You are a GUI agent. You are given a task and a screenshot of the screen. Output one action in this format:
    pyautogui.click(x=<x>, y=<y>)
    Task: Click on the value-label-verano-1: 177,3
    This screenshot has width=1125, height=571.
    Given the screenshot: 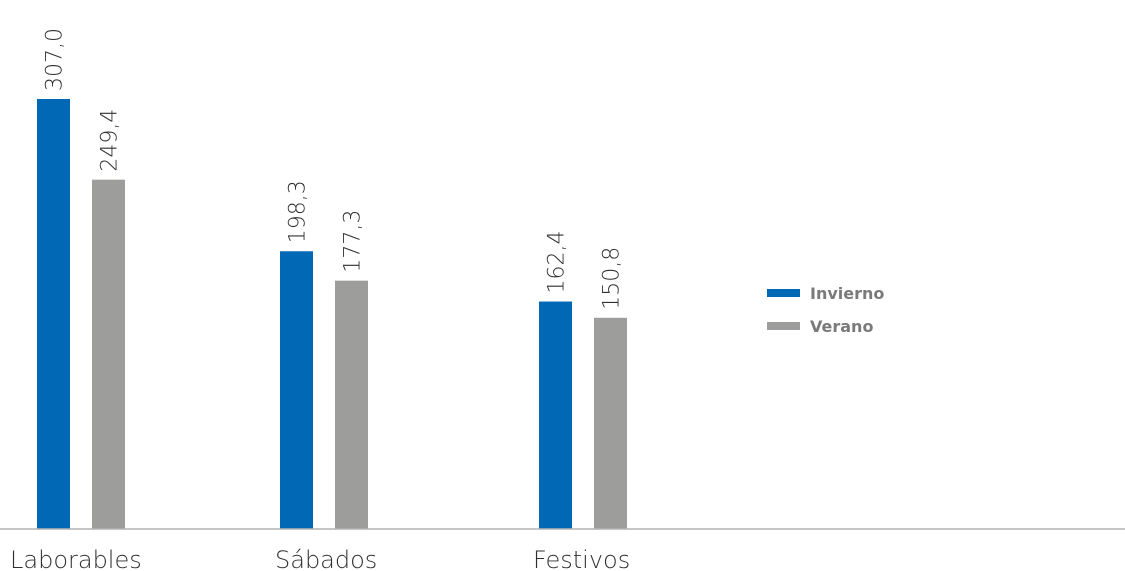 What is the action you would take?
    pyautogui.click(x=353, y=241)
    